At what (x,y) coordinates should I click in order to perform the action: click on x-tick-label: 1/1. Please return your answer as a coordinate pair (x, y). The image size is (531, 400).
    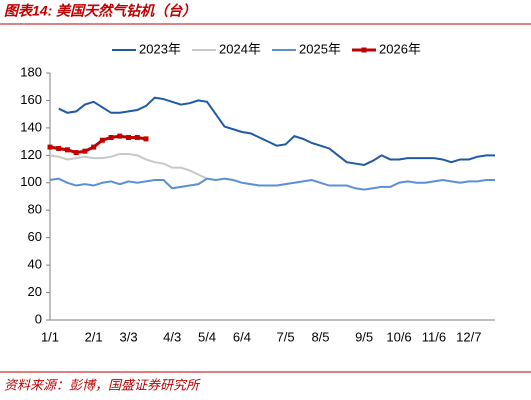
    Looking at the image, I should click on (50, 336).